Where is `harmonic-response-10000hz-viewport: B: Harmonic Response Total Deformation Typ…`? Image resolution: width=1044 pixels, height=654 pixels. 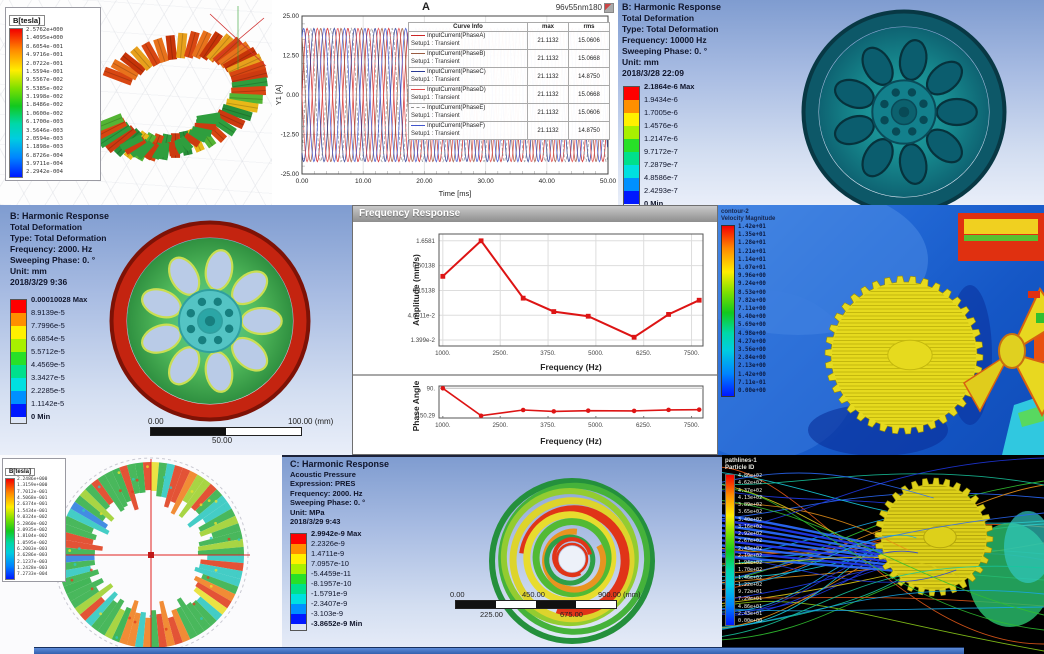 harmonic-response-10000hz-viewport: B: Harmonic Response Total Deformation Typ… is located at coordinates (831, 102).